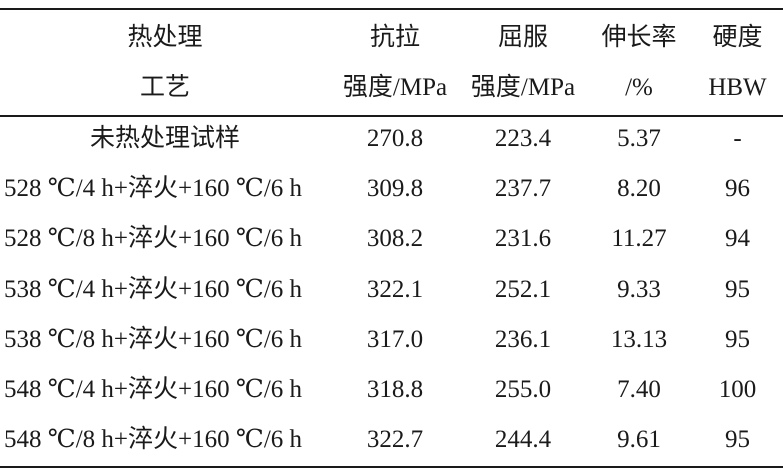 This screenshot has height=474, width=783. Describe the element at coordinates (522, 37) in the screenshot. I see `header-yield-line1: 屈服` at that location.